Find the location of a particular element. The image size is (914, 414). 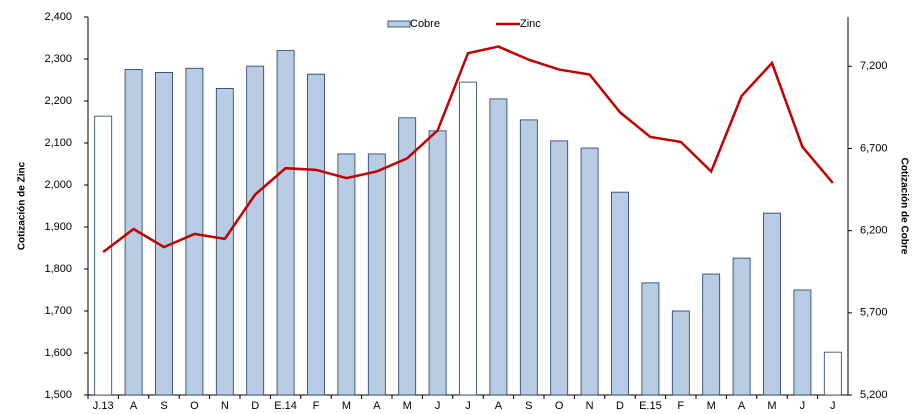

legend-label: Zinc is located at coordinates (530, 24).